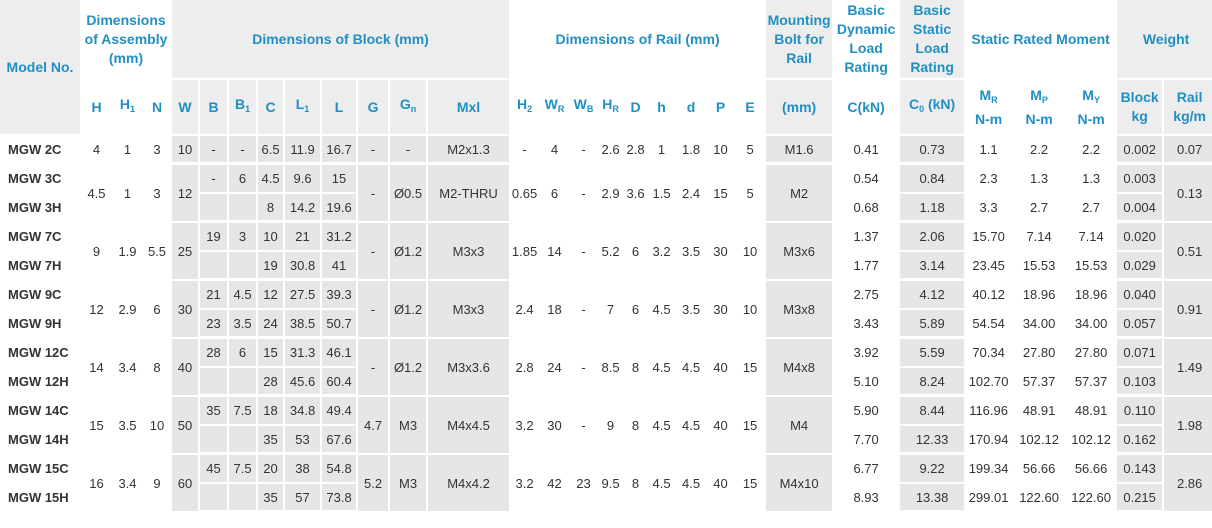 The image size is (1212, 528). Describe the element at coordinates (867, 469) in the screenshot. I see `cell-dyn: 6.77` at that location.